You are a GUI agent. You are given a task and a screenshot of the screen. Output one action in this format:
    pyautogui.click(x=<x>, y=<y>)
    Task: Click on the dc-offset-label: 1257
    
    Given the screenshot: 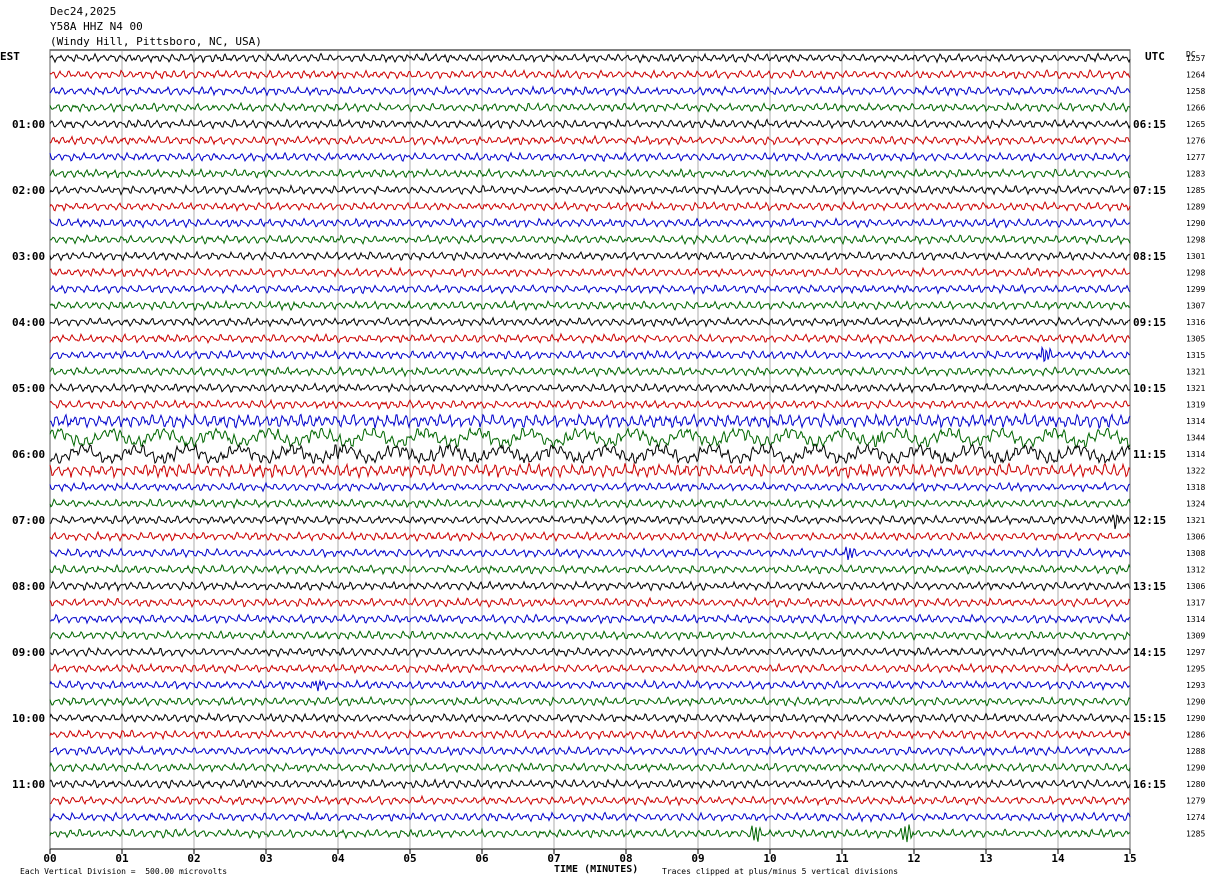 What is the action you would take?
    pyautogui.click(x=1195, y=58)
    